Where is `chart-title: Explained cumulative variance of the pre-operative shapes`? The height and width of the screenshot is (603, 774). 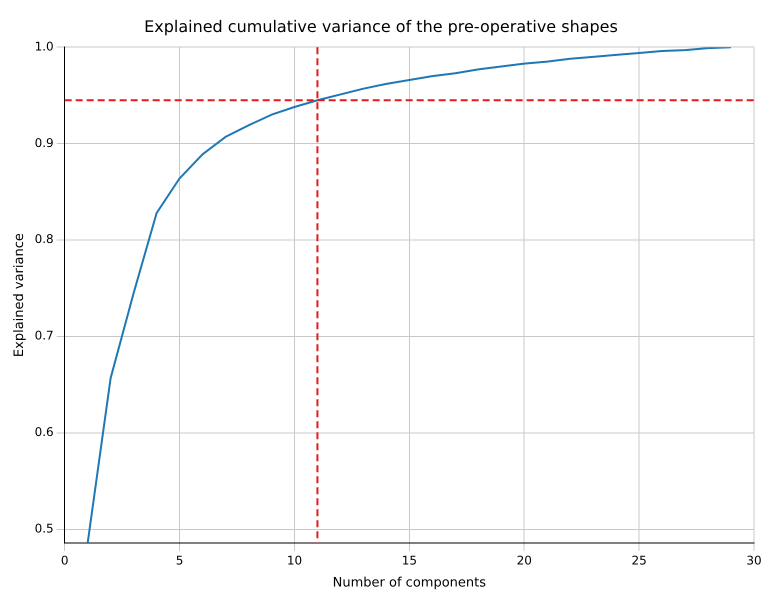 chart-title: Explained cumulative variance of the pre-operative shapes is located at coordinates (381, 26).